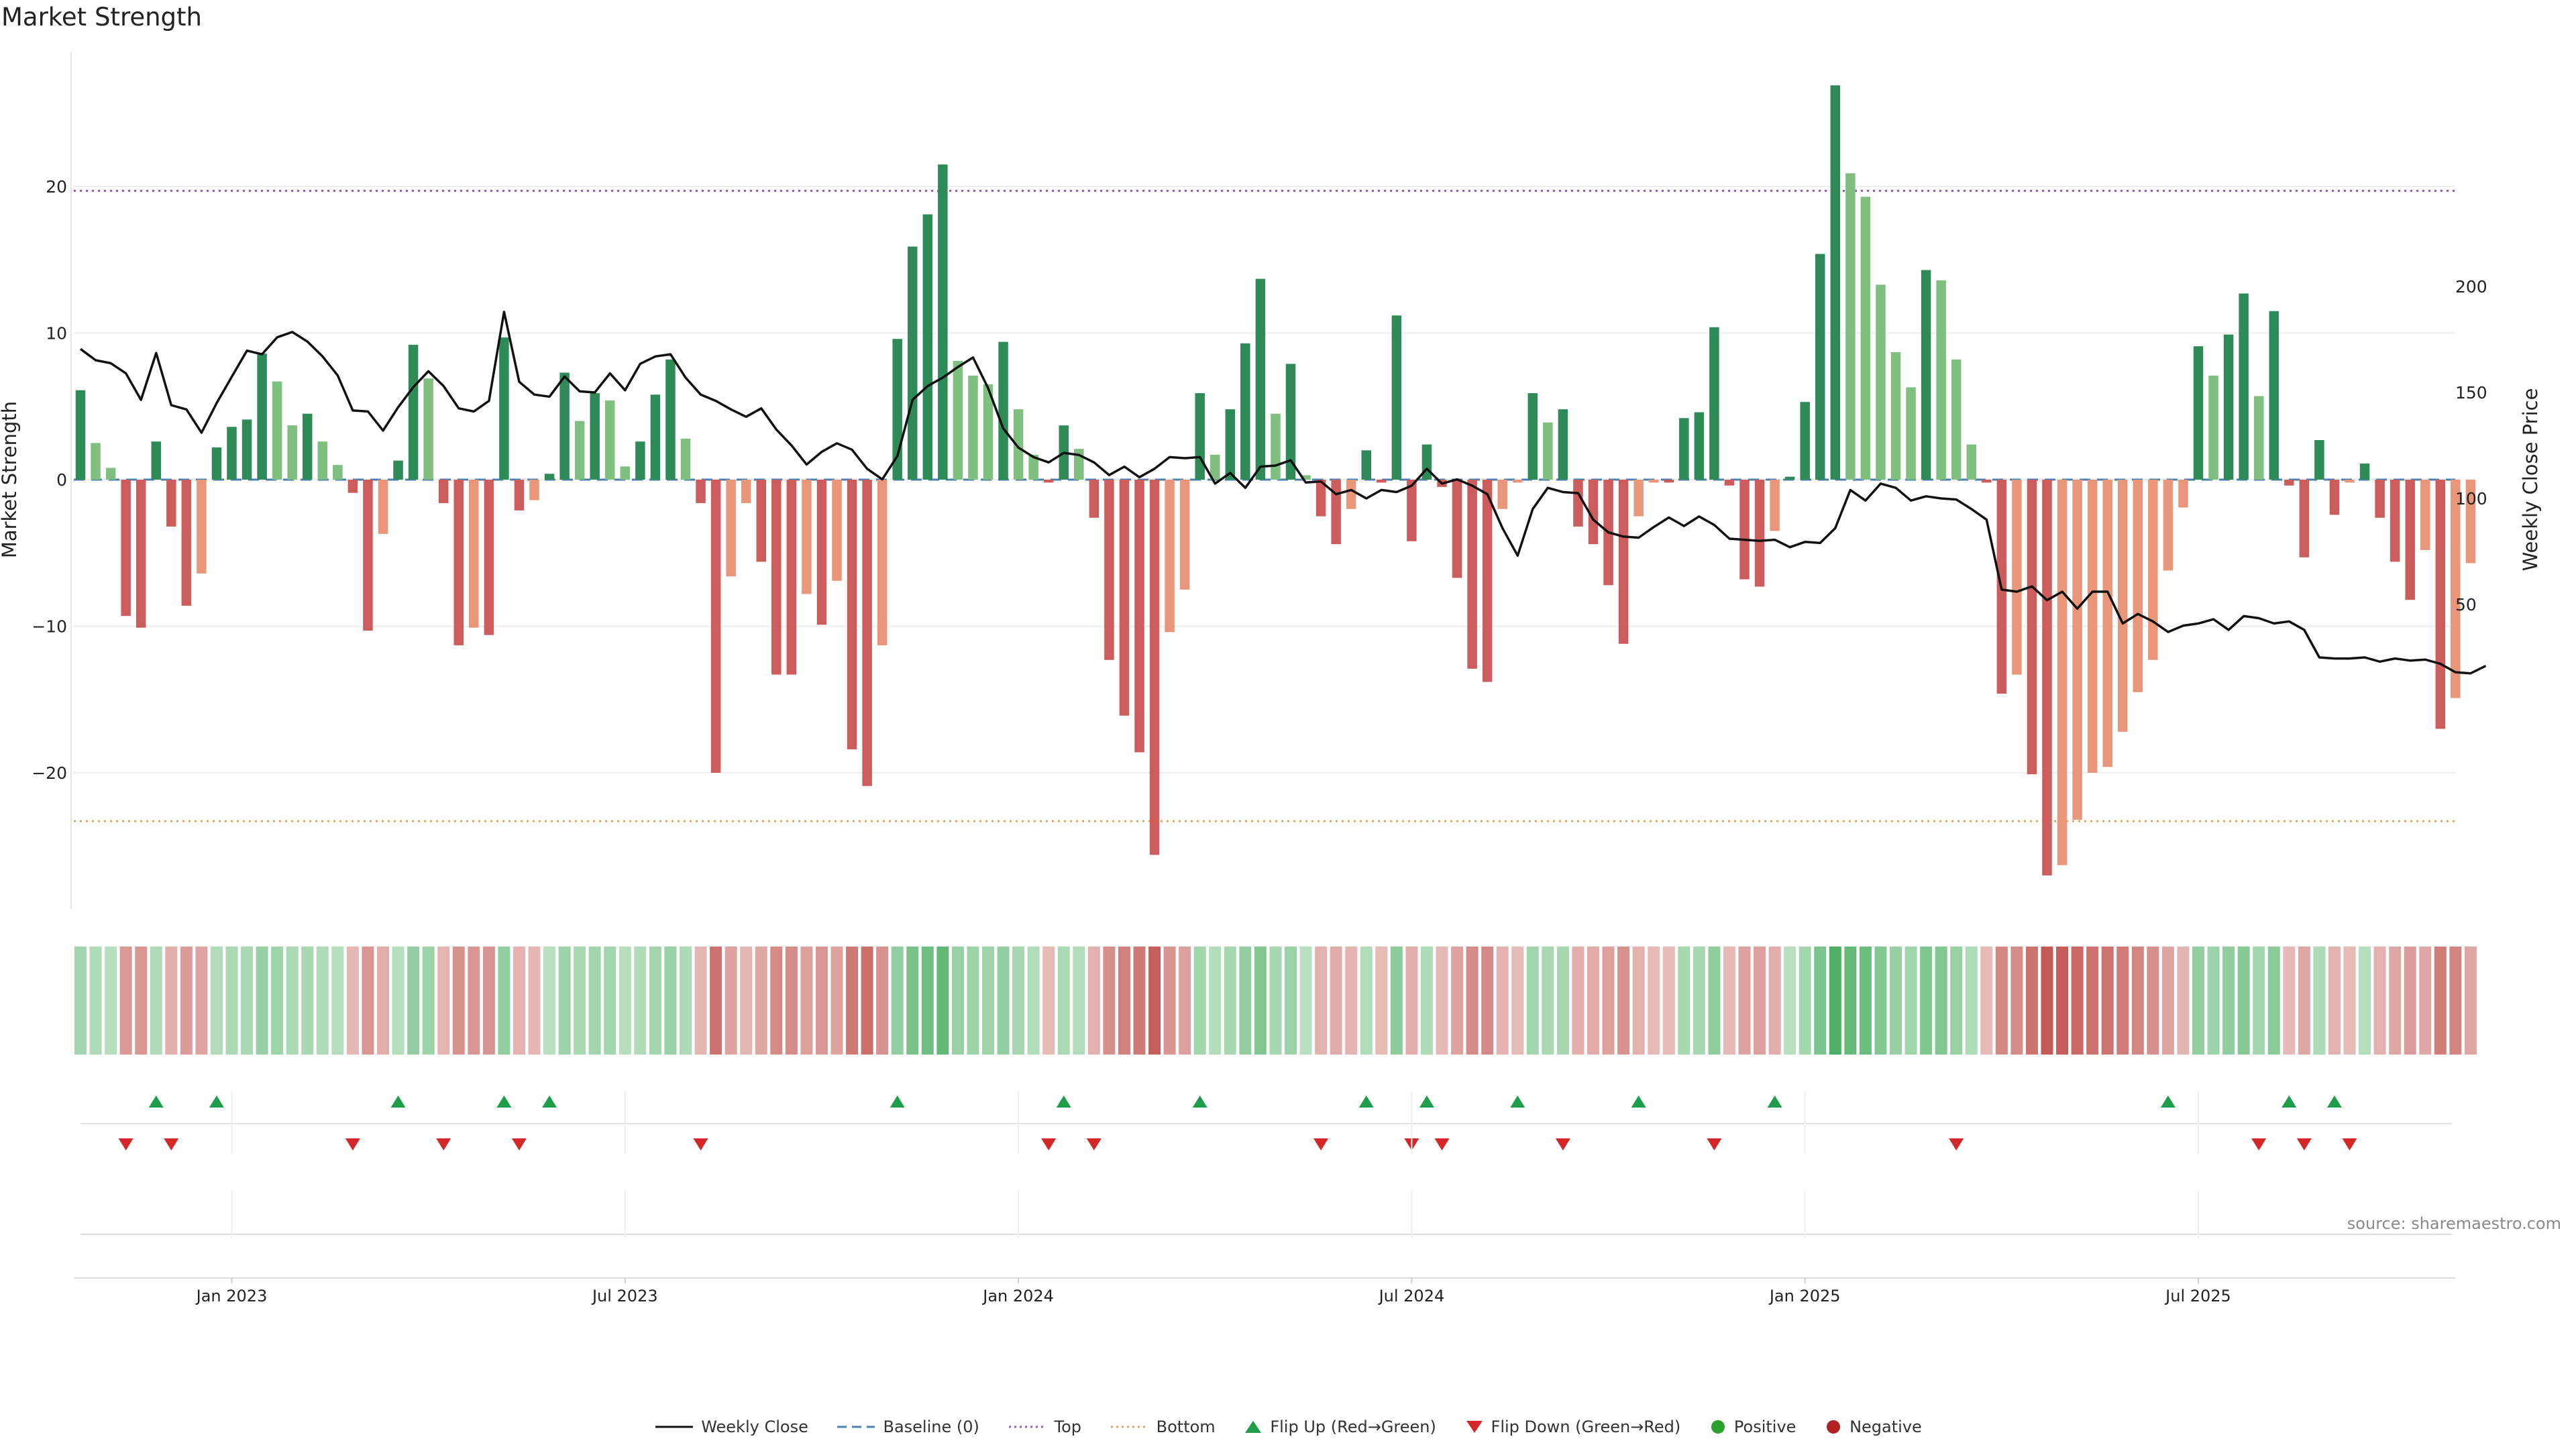  I want to click on legend-dash-icon, so click(856, 1427).